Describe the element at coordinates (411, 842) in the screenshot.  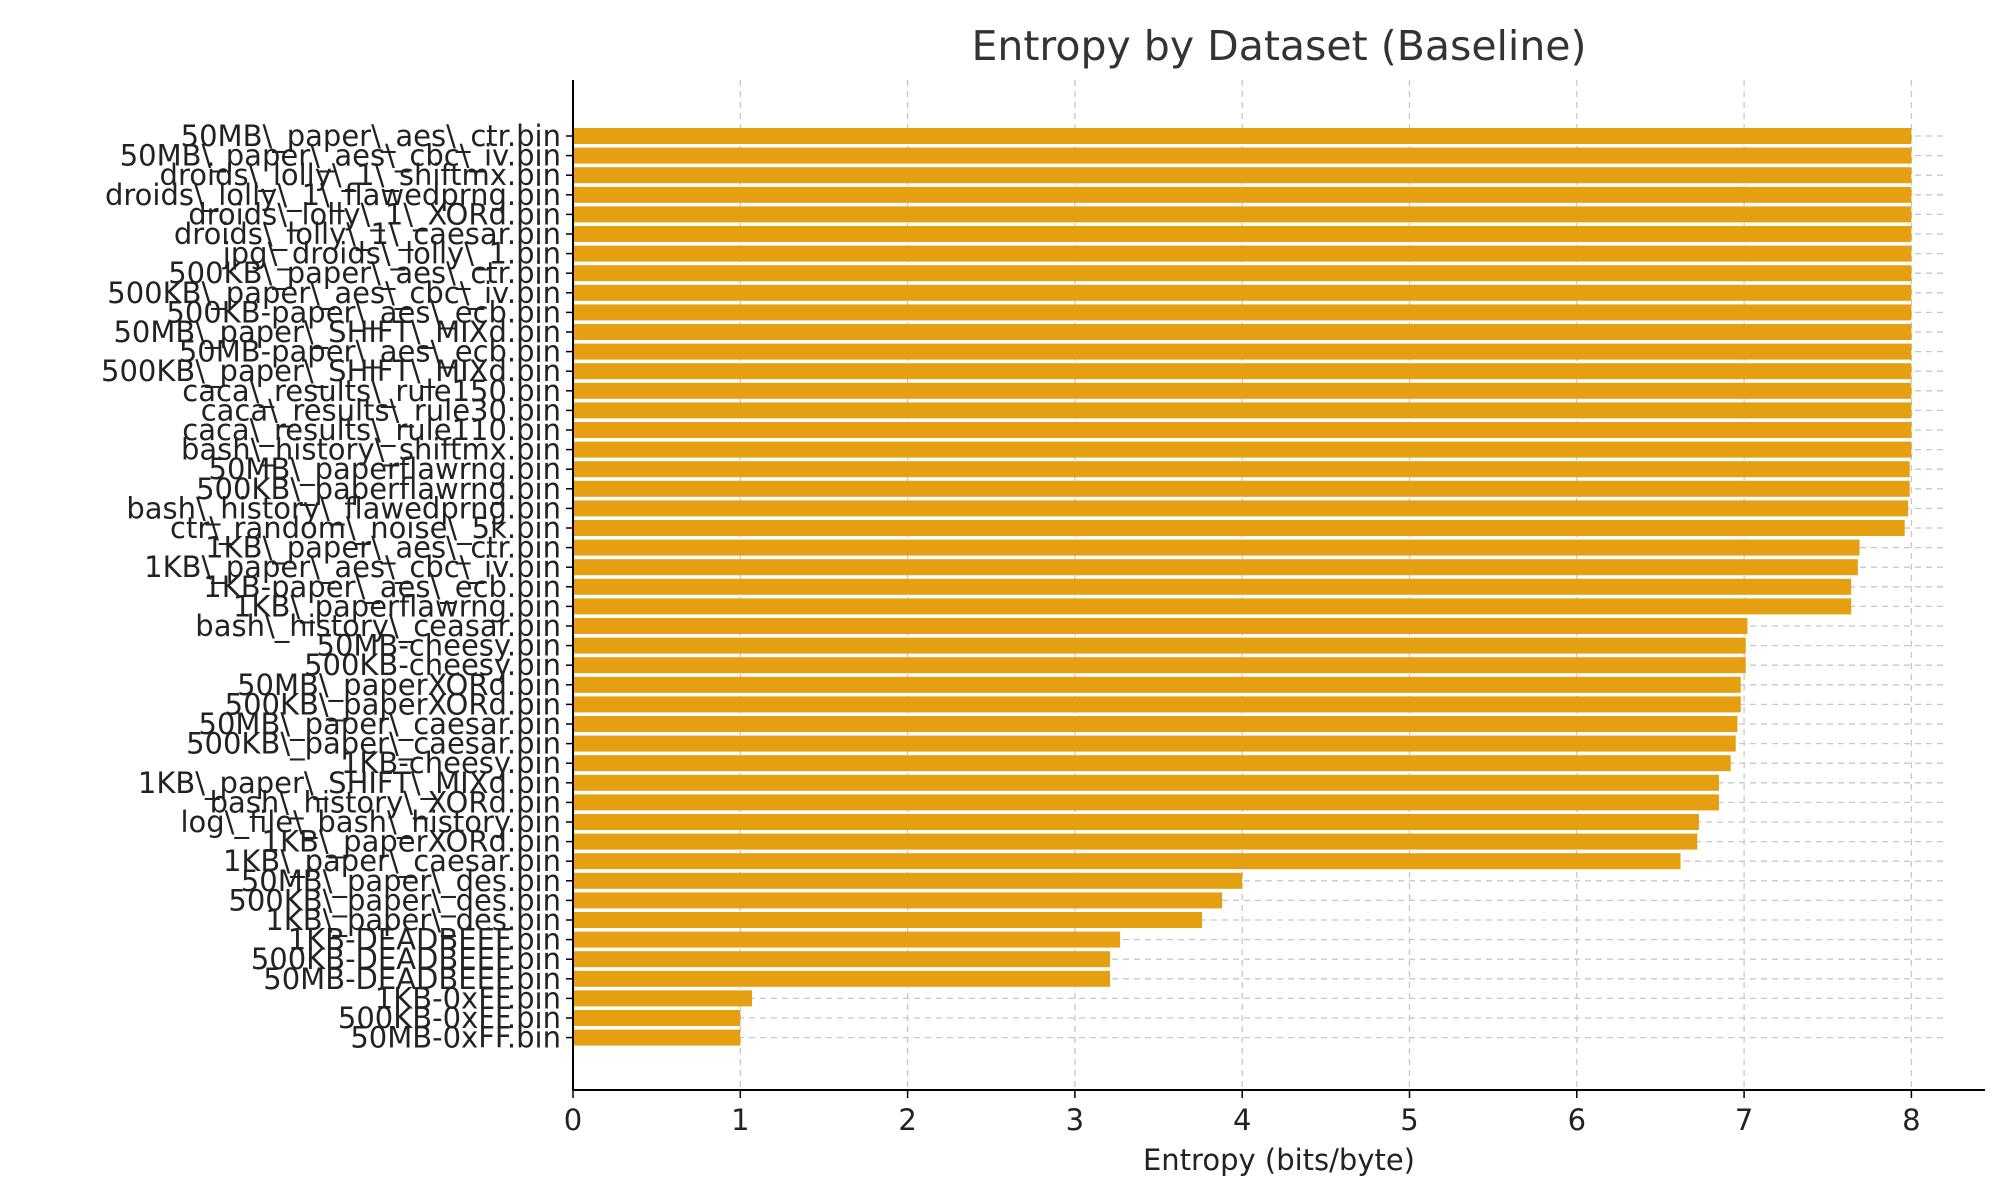
I see `category-label: 1KB\_paperXORd.bin` at that location.